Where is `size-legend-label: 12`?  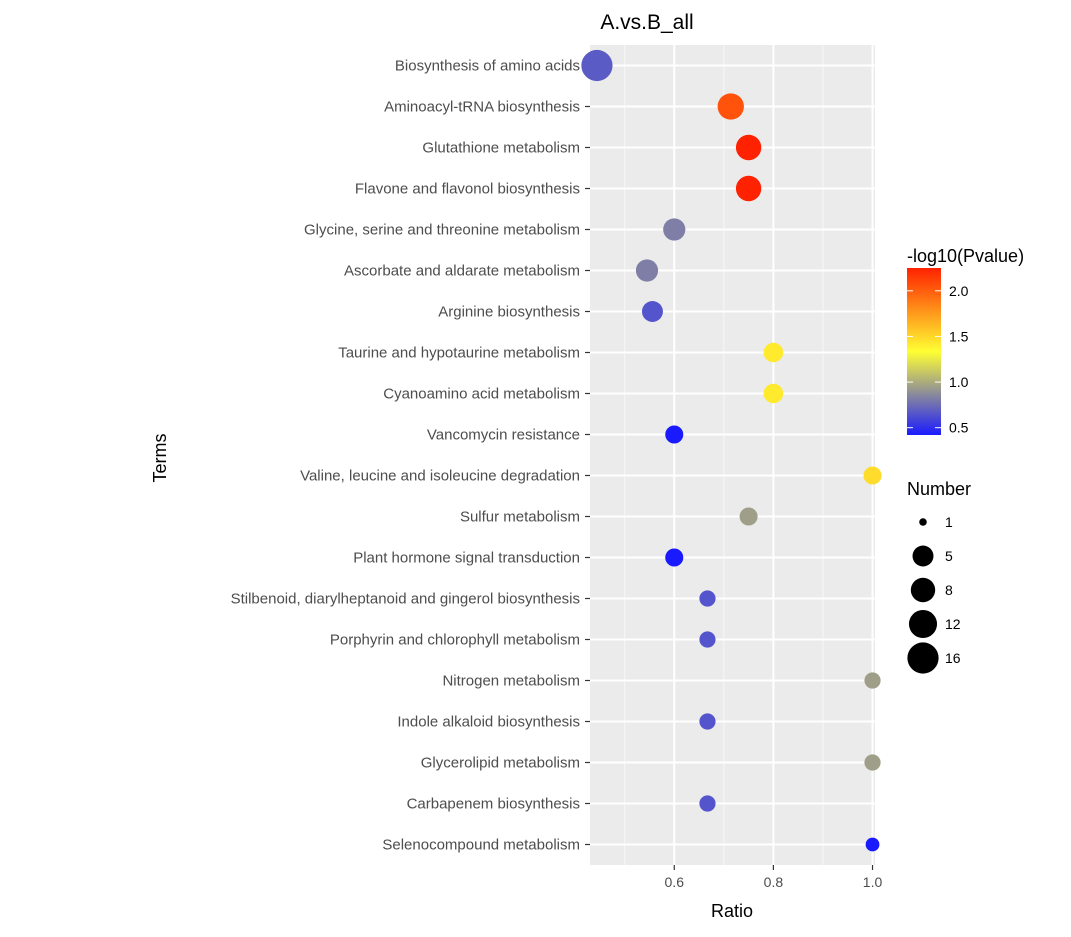
size-legend-label: 12 is located at coordinates (953, 624).